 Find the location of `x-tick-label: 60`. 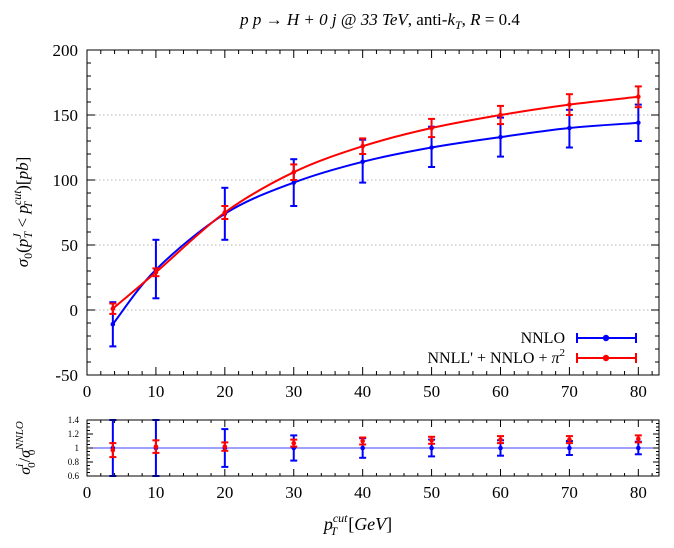

x-tick-label: 60 is located at coordinates (500, 391).